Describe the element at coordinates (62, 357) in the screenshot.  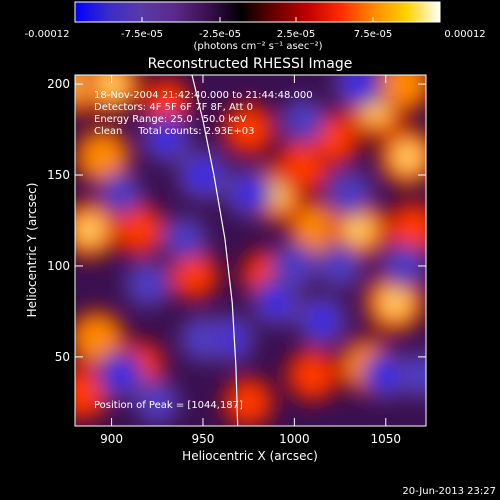
I see `y-tick-label: 50` at that location.